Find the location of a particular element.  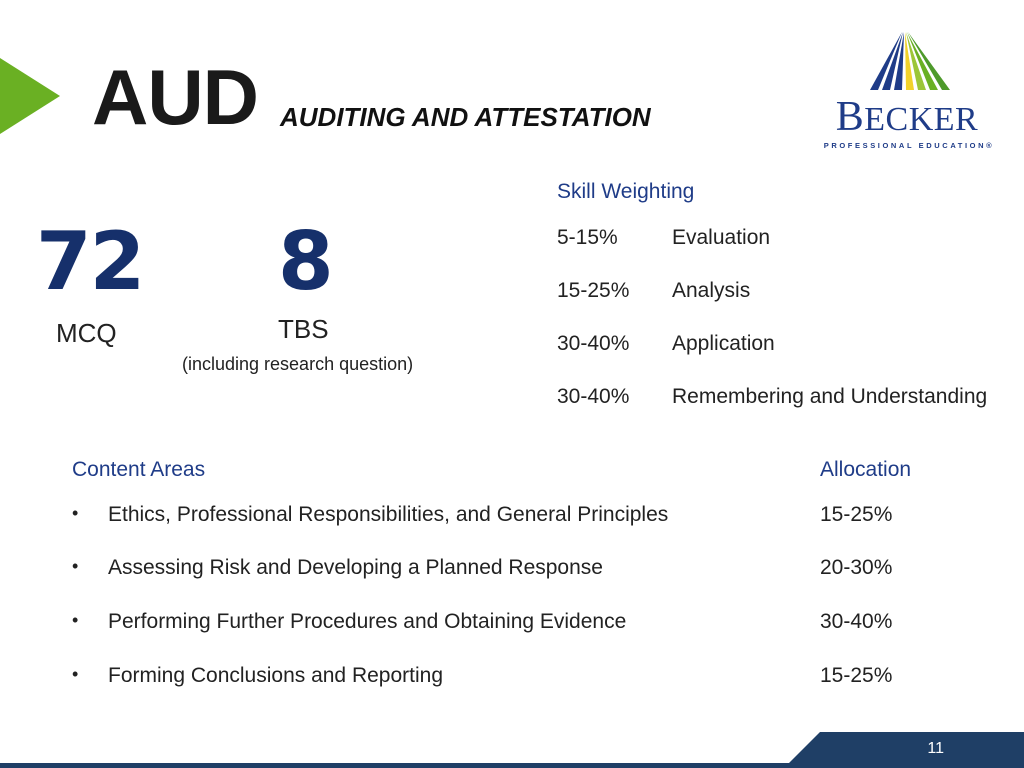

skill-name: Application is located at coordinates (723, 343).